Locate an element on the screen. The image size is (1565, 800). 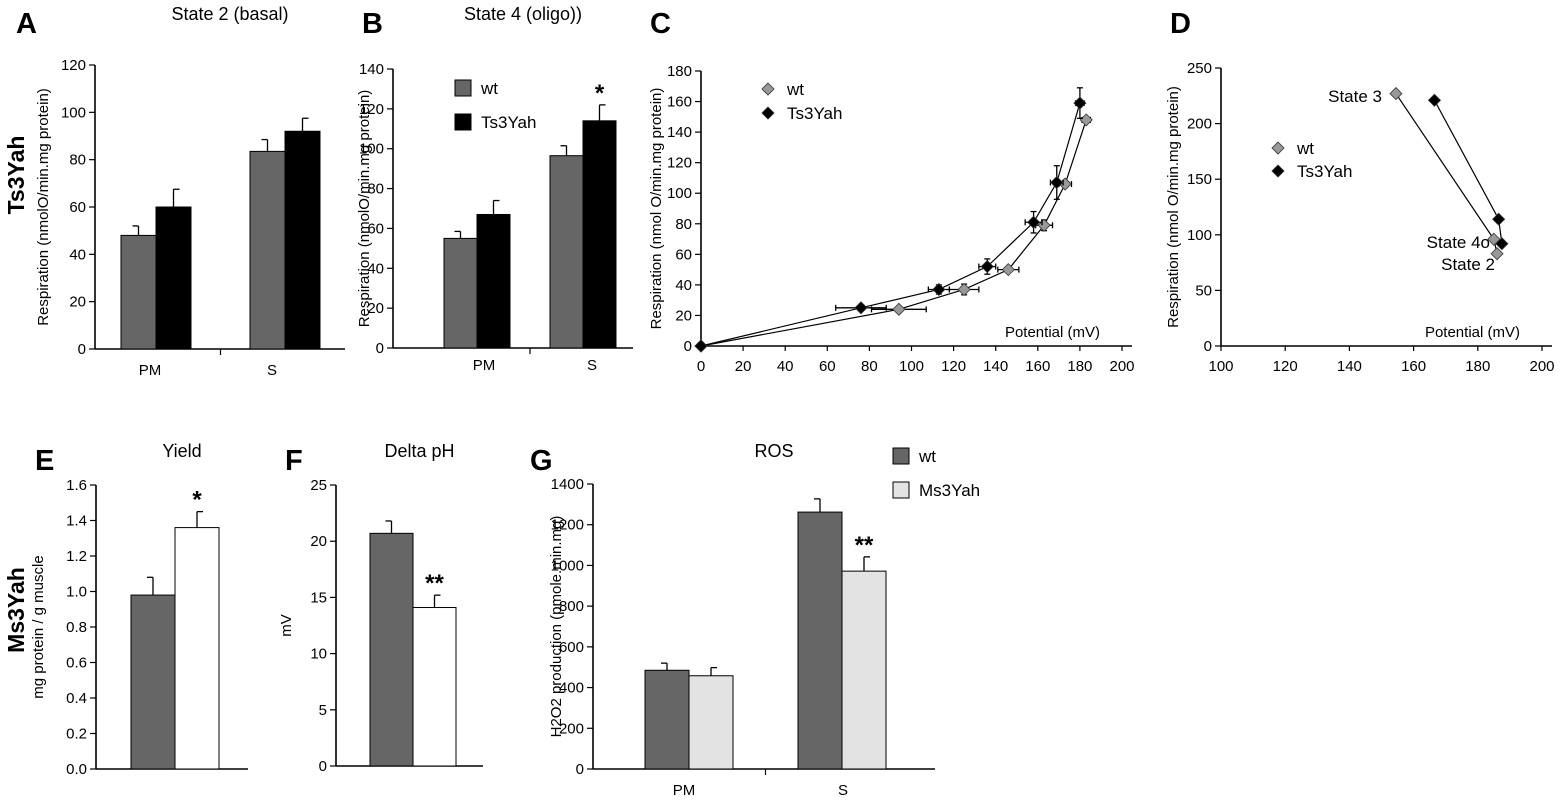
y-tick-label-C: 0 is located at coordinates (688, 346).